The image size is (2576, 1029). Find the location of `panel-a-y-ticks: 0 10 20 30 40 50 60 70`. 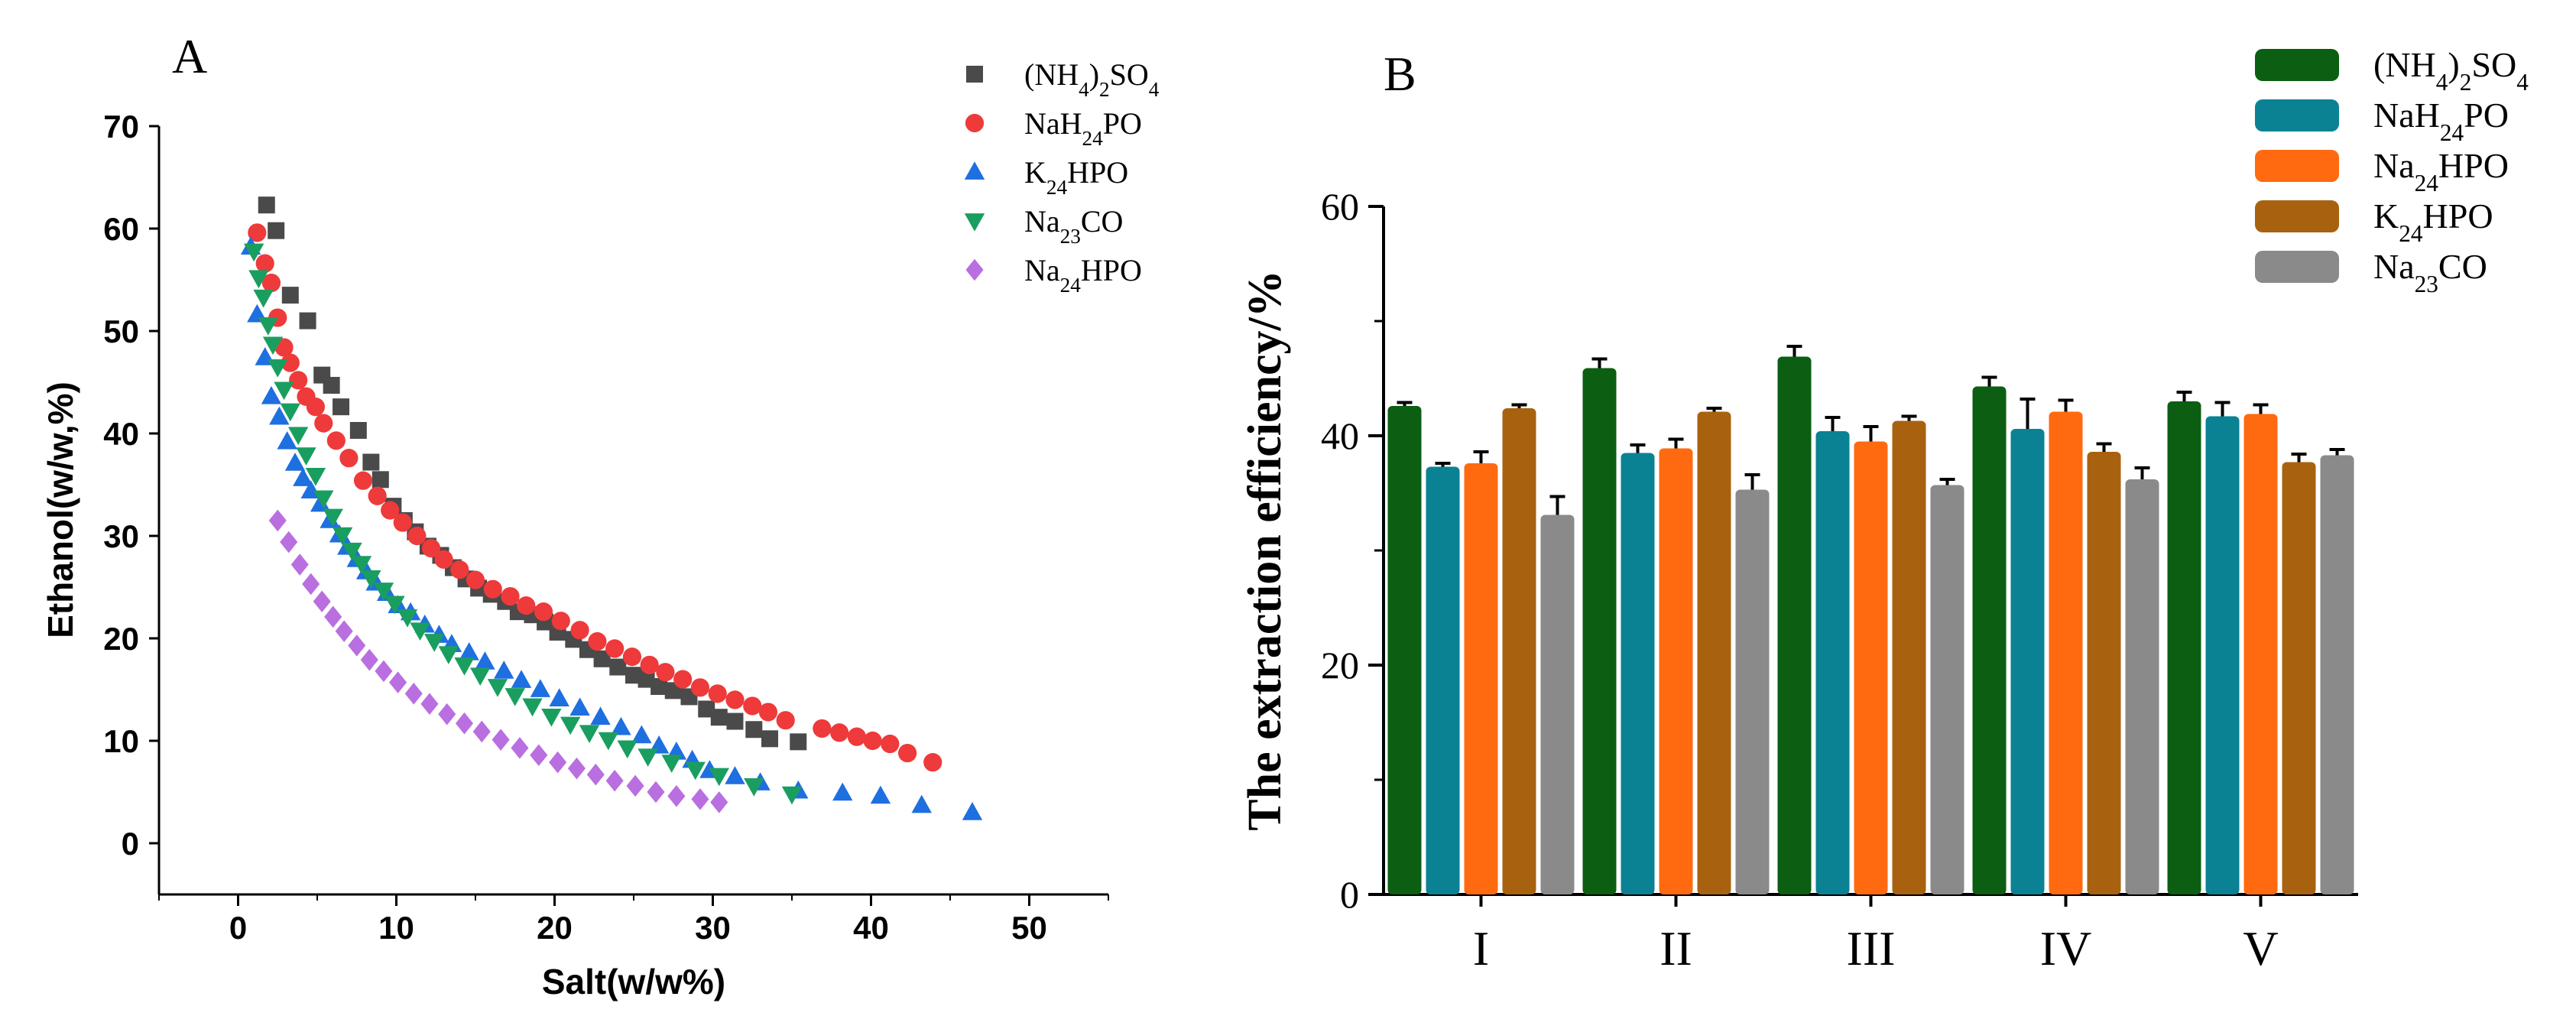

panel-a-y-ticks: 0 10 20 30 40 50 60 70 is located at coordinates (131, 485).